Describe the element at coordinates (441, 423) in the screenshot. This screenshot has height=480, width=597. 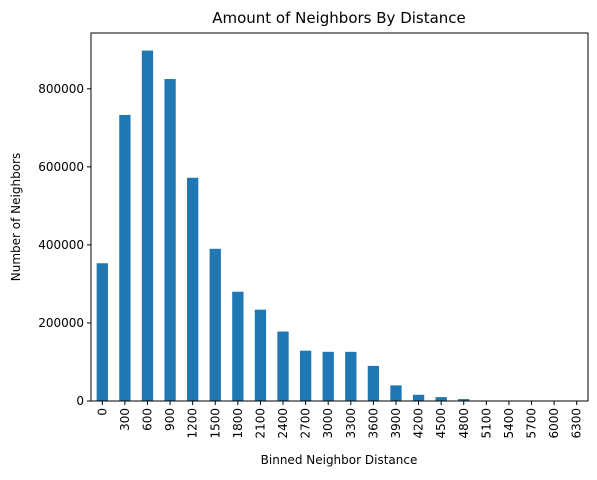
I see `x-tick-label: 4500` at that location.